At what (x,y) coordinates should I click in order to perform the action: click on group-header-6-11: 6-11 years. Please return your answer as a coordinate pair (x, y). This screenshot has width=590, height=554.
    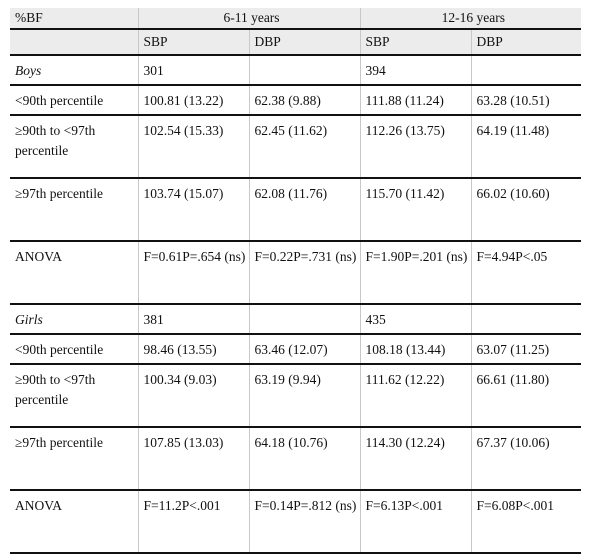
    Looking at the image, I should click on (249, 19).